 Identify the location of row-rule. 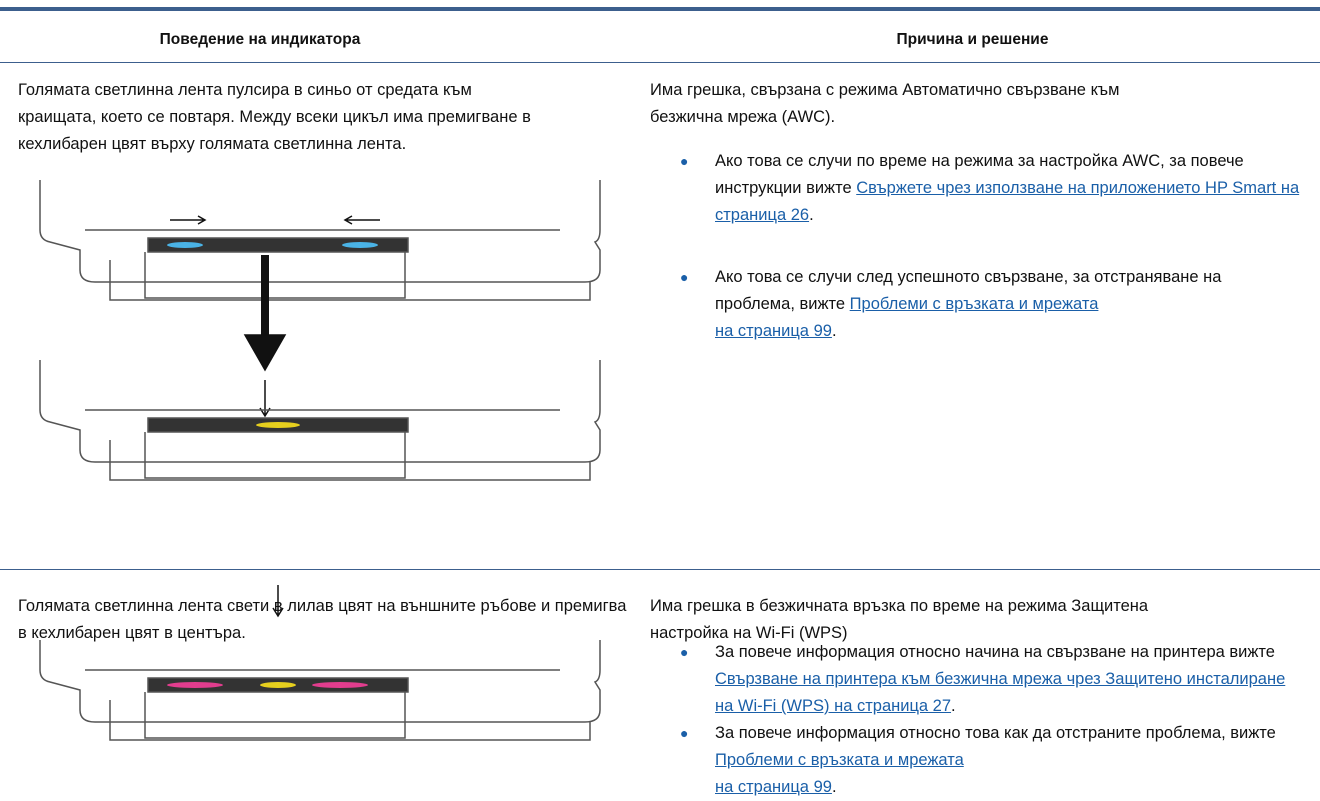
(660, 569).